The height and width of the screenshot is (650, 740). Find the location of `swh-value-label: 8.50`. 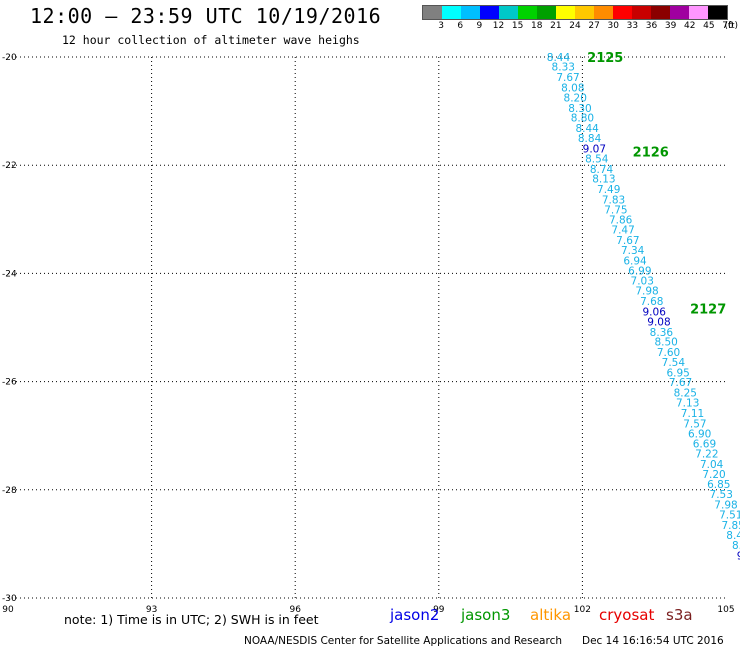

swh-value-label: 8.50 is located at coordinates (665, 343).